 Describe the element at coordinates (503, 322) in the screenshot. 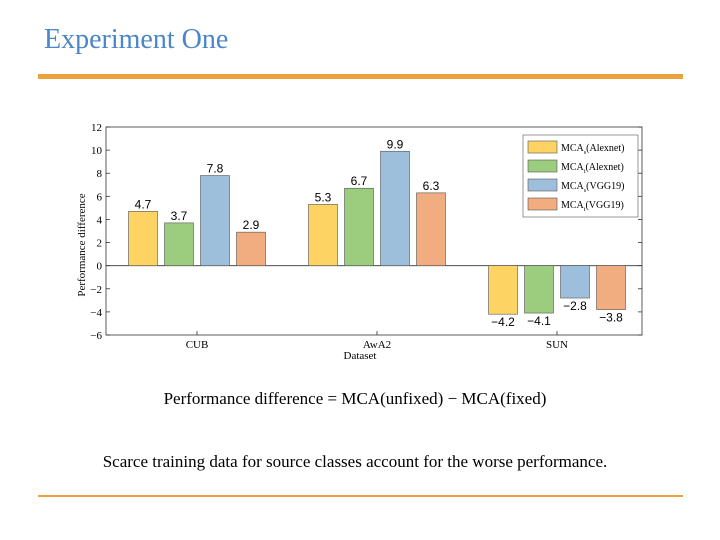

I see `bar-value-label: −4.2` at that location.